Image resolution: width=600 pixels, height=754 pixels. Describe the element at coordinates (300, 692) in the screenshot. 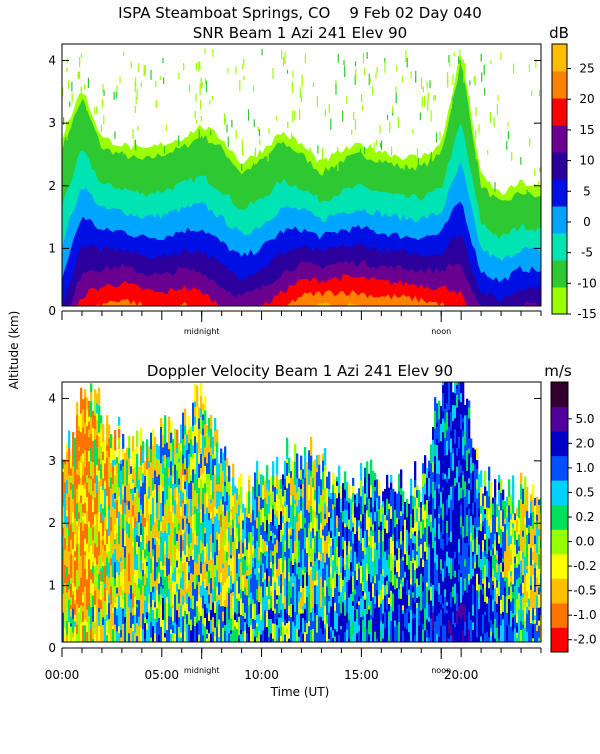

I see `x-axis-label: Time (UT)` at that location.